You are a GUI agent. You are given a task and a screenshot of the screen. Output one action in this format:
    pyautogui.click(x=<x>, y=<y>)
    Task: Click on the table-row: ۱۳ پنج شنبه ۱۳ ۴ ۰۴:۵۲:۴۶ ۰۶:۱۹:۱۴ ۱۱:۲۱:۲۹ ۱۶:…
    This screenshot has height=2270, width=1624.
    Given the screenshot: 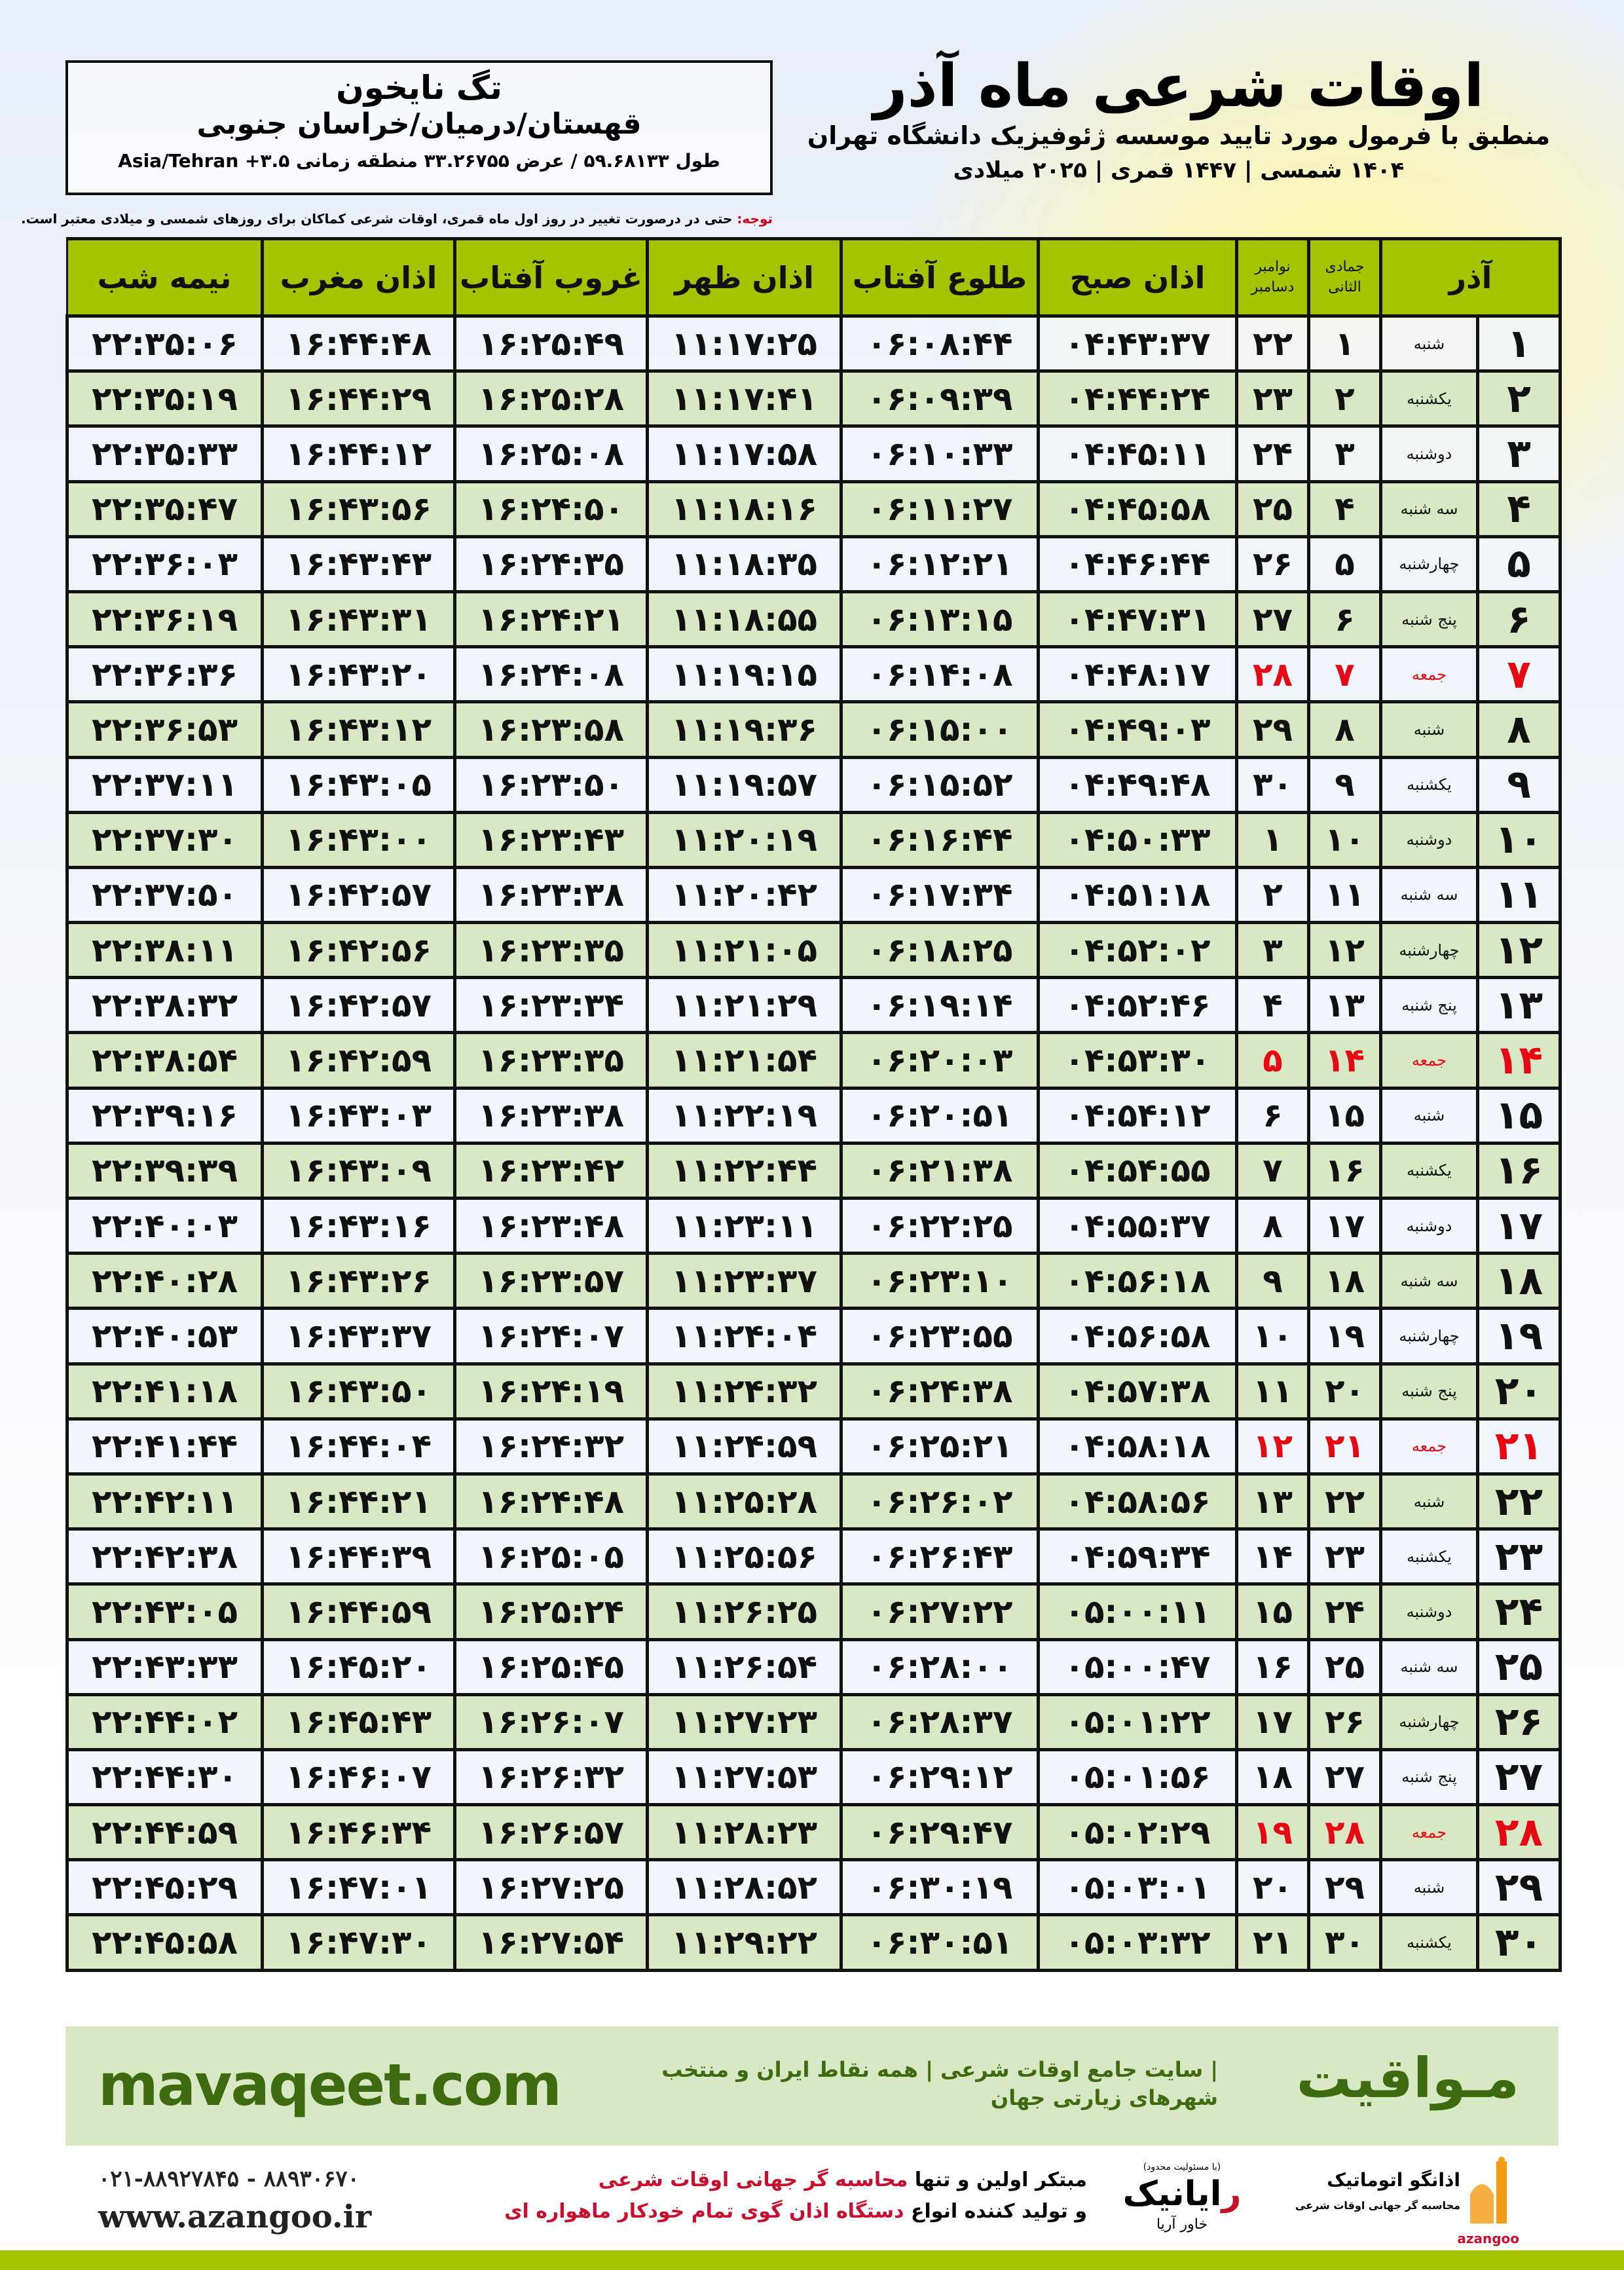 What is the action you would take?
    pyautogui.click(x=813, y=1005)
    